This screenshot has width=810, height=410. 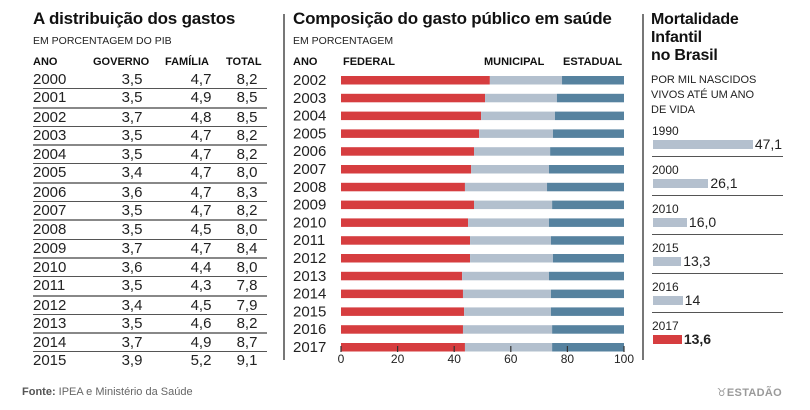 I want to click on cell-year: 2001, so click(x=50, y=98).